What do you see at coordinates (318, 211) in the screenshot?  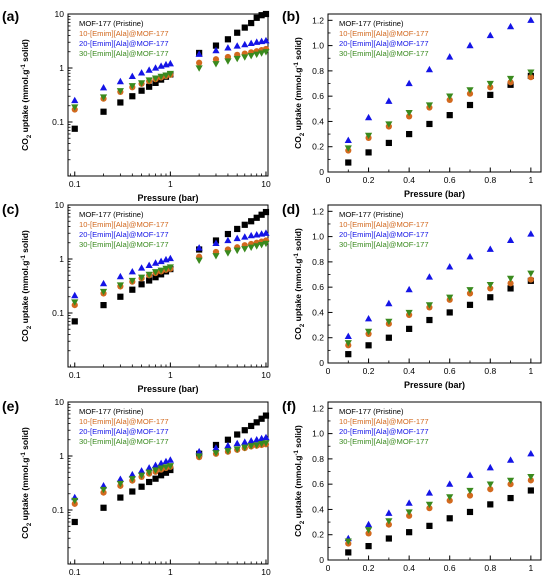 I see `y-tick-label: 1.2` at bounding box center [318, 211].